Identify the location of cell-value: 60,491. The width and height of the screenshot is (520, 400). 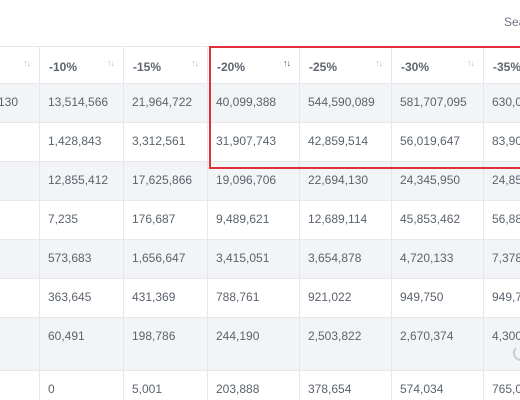
(66, 336).